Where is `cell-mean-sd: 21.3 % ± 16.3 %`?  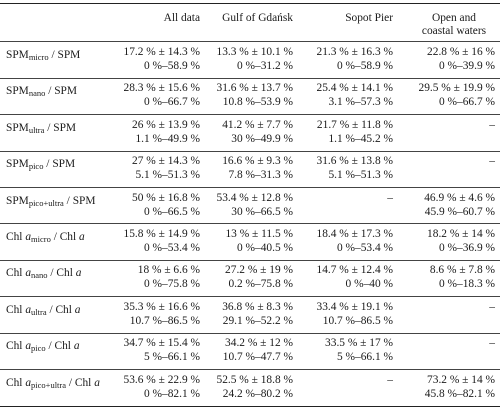 cell-mean-sd: 21.3 % ± 16.3 % is located at coordinates (355, 52).